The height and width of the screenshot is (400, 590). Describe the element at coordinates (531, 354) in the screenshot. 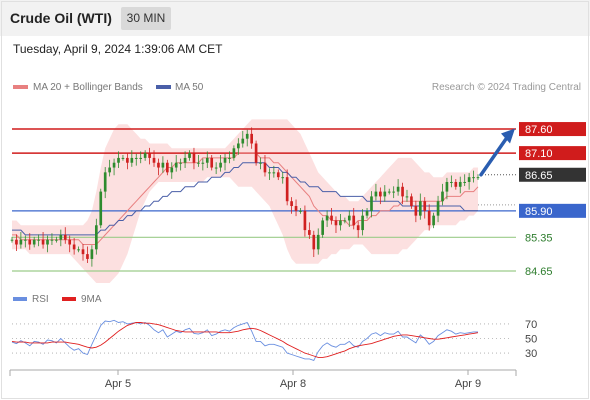

I see `rsi-tick-30: 30` at that location.